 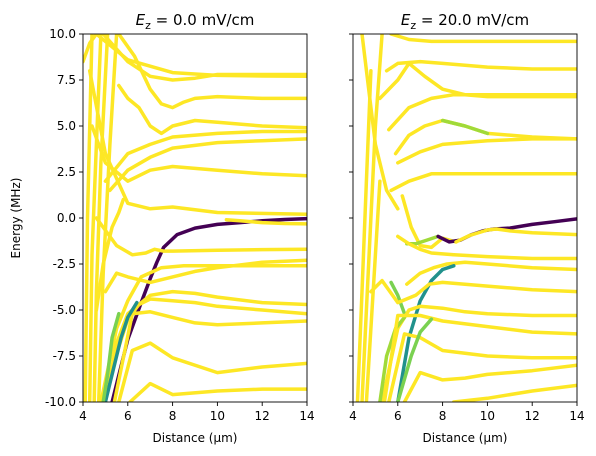 I want to click on panel-1-title-subscript: z, so click(x=148, y=25).